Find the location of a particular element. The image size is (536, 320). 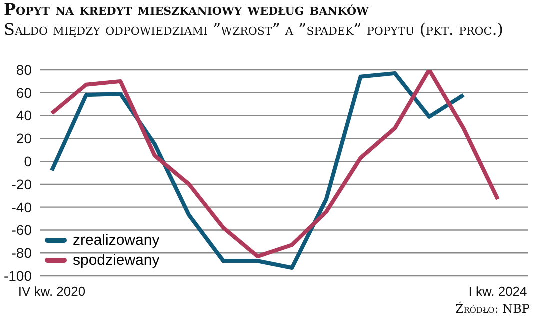

x-tick-label: IV kw. 2020 is located at coordinates (52, 291).